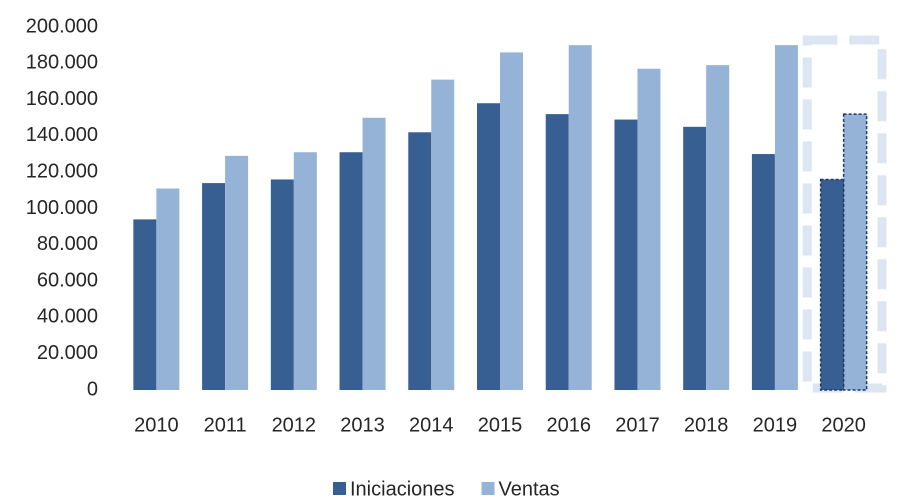 Image resolution: width=901 pixels, height=501 pixels. What do you see at coordinates (62, 99) in the screenshot?
I see `y-tick-label: 160.000` at bounding box center [62, 99].